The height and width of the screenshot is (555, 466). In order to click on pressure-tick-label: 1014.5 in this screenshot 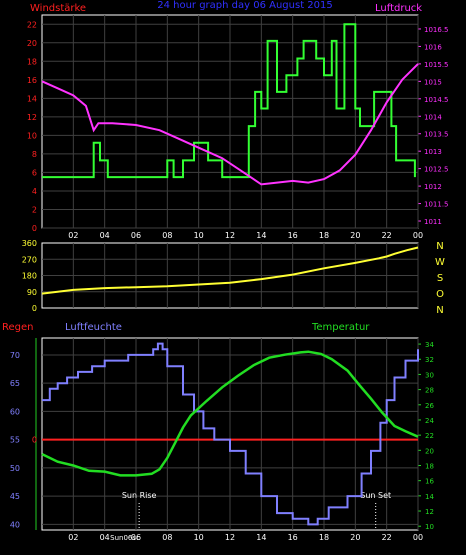, I will do `click(436, 100)`.